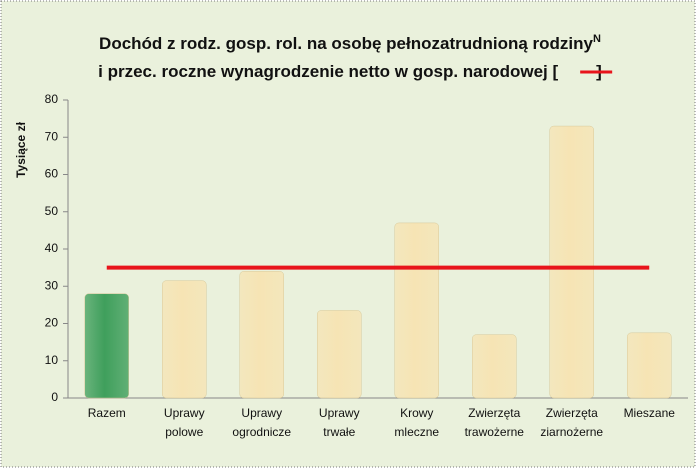 The image size is (698, 470). I want to click on y-tick-label: 10, so click(52, 360).